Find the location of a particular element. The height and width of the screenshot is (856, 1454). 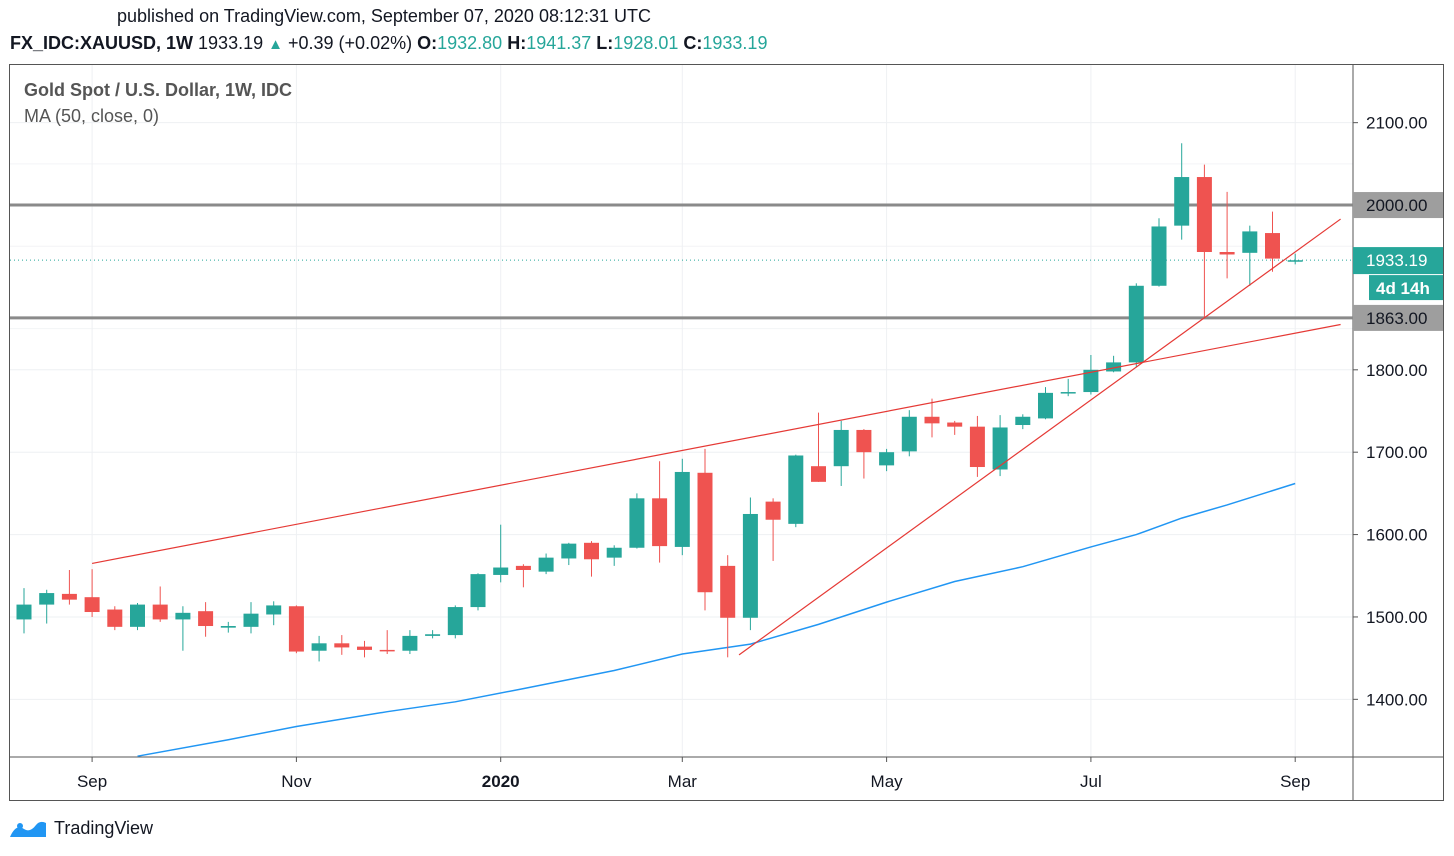

up-arrow-icon: ▲ is located at coordinates (275, 44).